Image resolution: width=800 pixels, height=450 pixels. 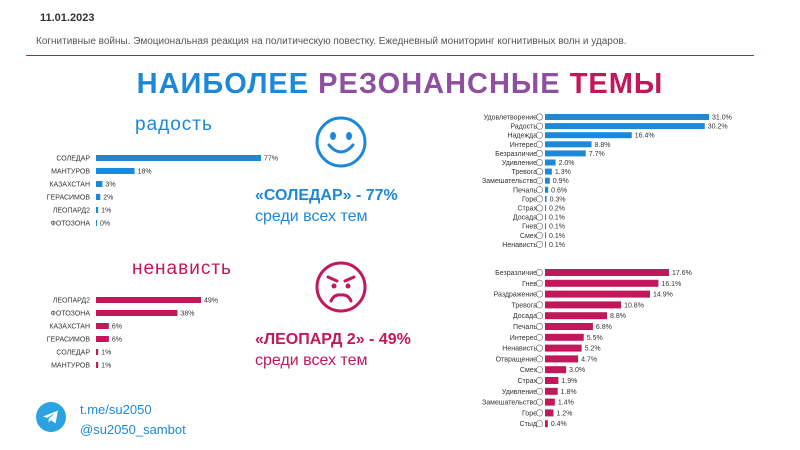 What do you see at coordinates (106, 211) in the screenshot?
I see `joy-topic-value: 1%` at bounding box center [106, 211].